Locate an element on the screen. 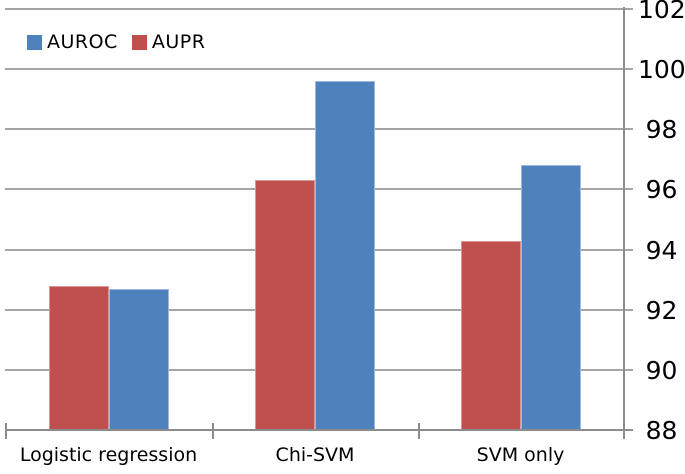 This screenshot has height=474, width=685. legend-item-aupr: AUPR is located at coordinates (168, 42).